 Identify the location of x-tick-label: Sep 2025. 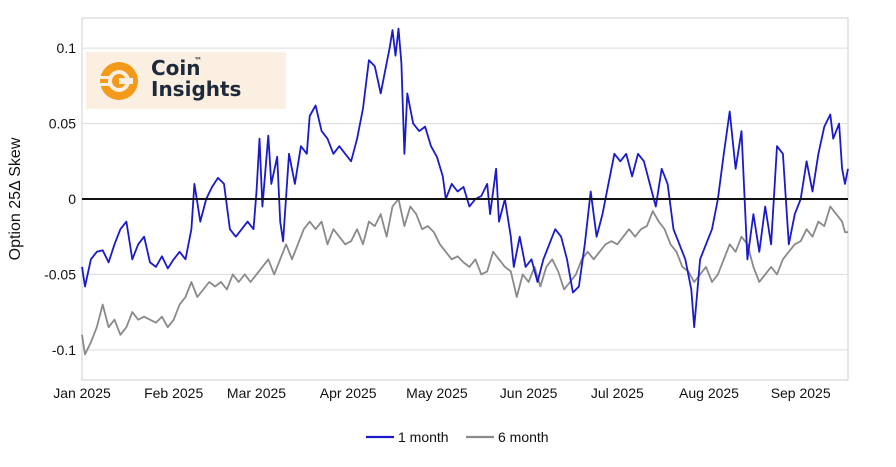
(801, 393).